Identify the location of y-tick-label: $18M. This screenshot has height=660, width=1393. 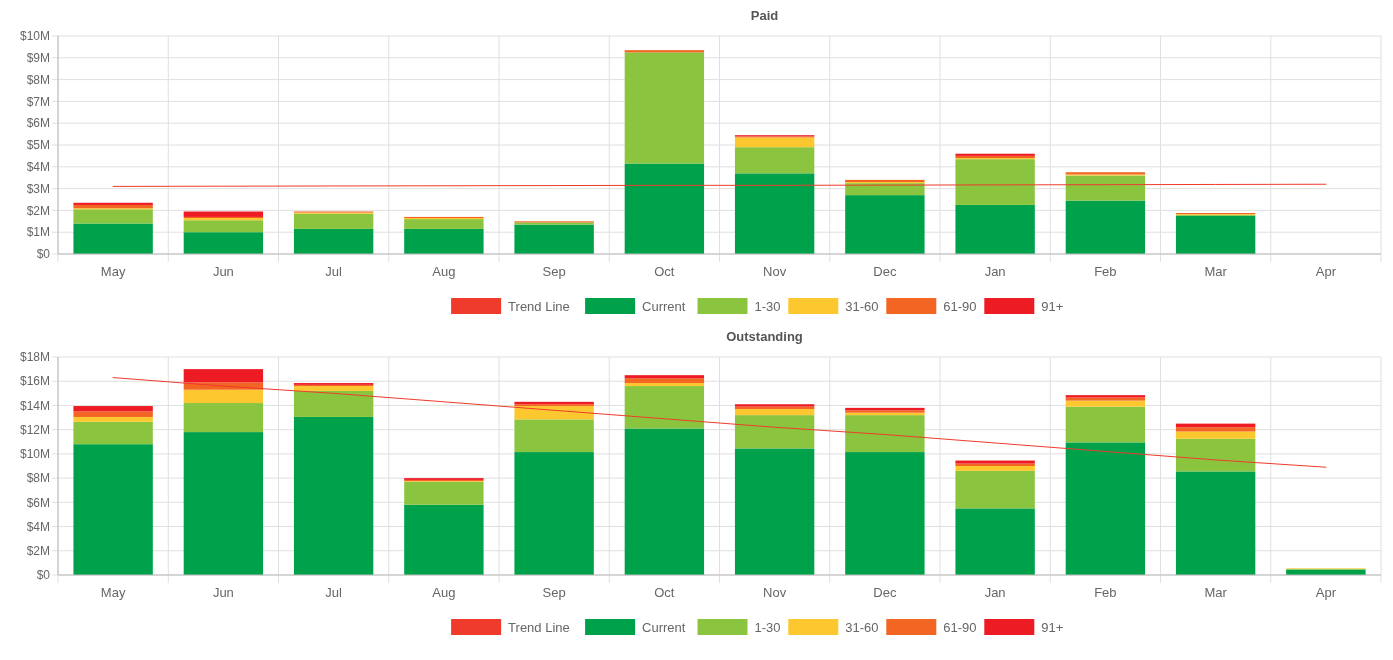
(34, 357).